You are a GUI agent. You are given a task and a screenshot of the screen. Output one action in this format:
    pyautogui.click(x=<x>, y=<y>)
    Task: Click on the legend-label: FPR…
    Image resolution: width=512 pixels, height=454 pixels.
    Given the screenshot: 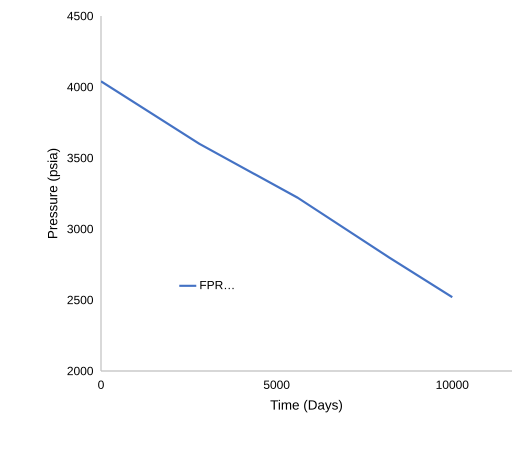 What is the action you would take?
    pyautogui.click(x=217, y=285)
    